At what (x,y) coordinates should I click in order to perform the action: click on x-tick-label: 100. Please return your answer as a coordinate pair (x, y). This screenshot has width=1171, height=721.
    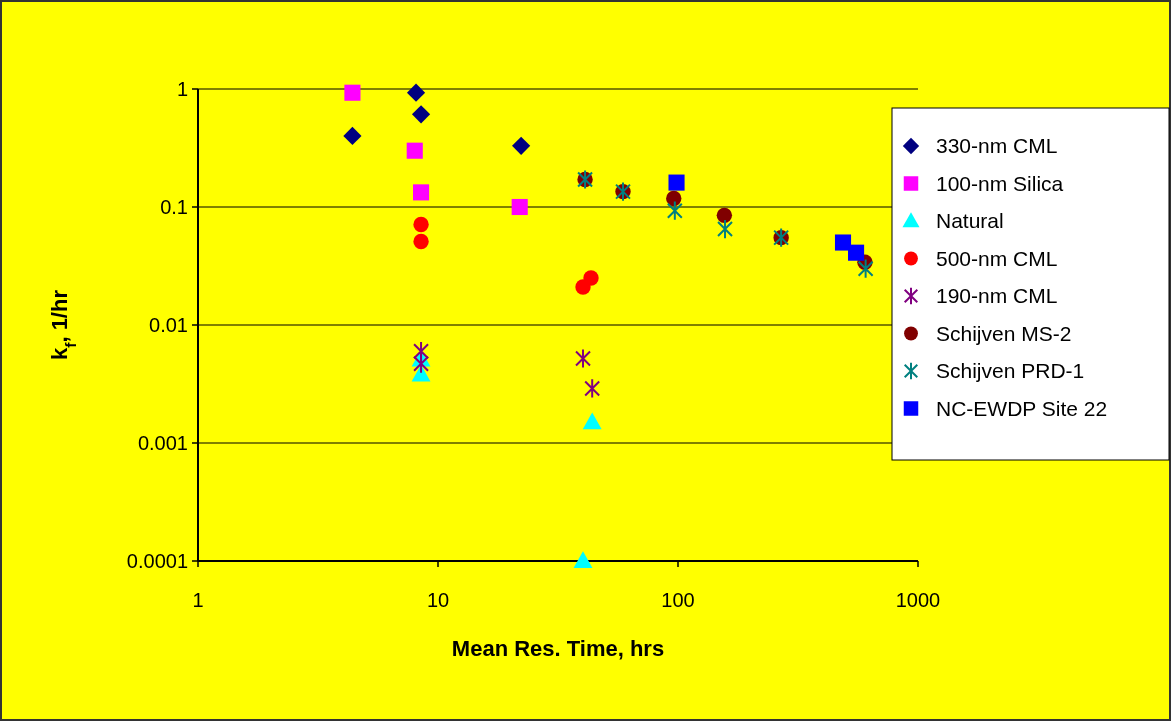
    Looking at the image, I should click on (678, 600).